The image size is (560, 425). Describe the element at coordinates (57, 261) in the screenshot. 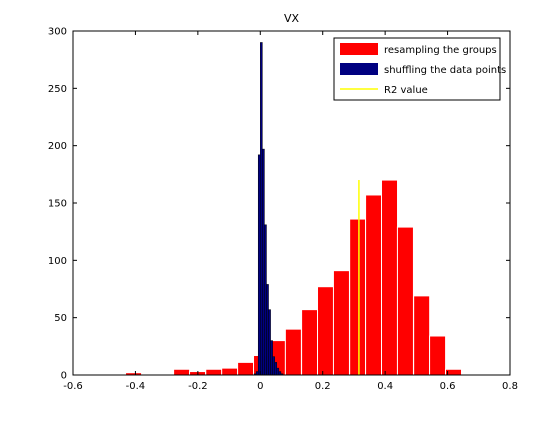

I see `y-tick-label-2: 100` at that location.